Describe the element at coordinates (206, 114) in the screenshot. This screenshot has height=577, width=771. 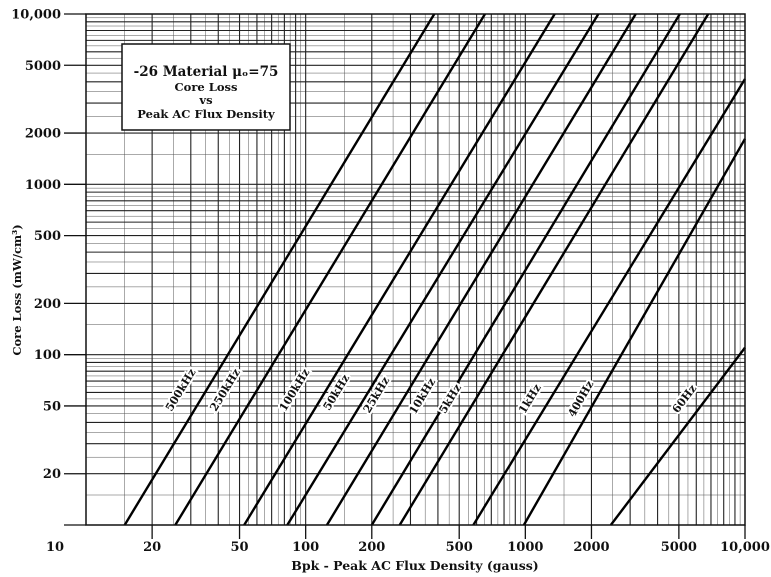
I see `legend-line-3: Peak AC Flux Density` at that location.